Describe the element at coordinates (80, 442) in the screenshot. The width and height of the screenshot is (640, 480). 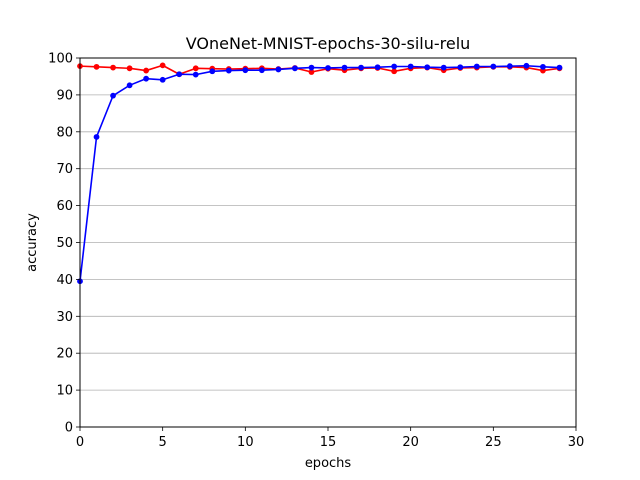
I see `x-tick-label: 0` at that location.